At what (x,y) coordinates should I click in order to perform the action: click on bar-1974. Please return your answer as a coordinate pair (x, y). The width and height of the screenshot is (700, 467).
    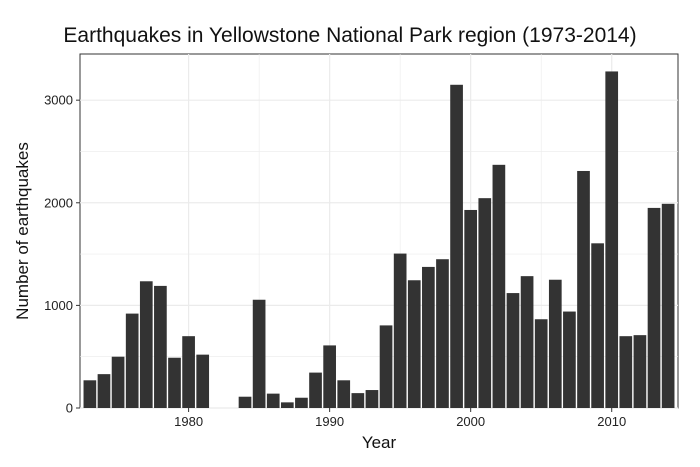
    Looking at the image, I should click on (104, 391).